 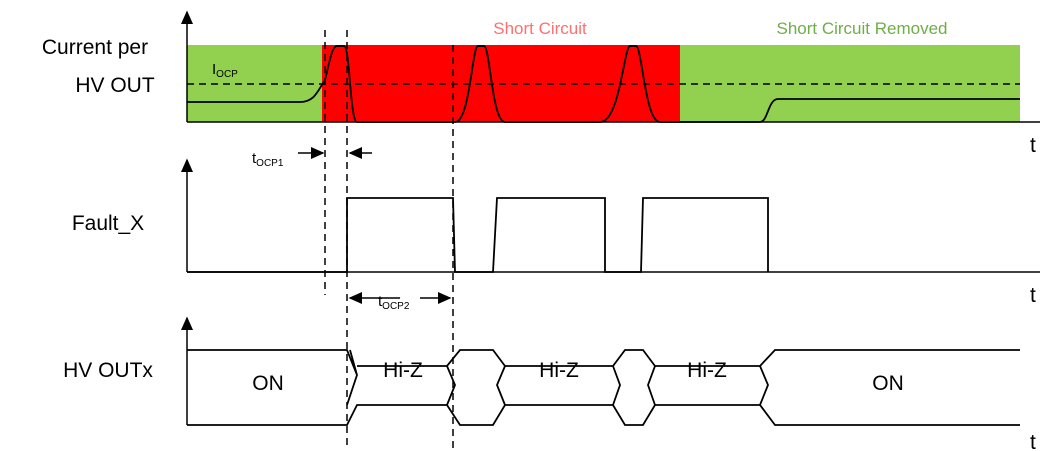 I want to click on tocp2-sub: OCP2, so click(x=396, y=306).